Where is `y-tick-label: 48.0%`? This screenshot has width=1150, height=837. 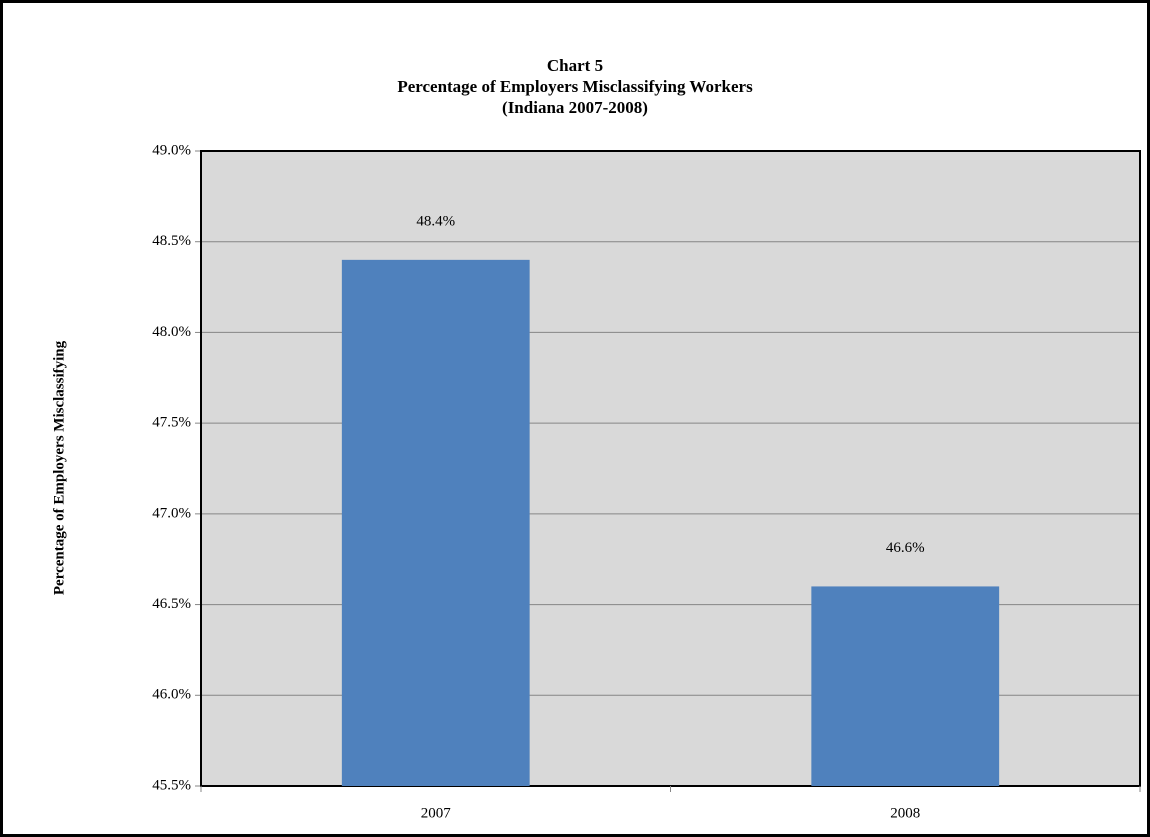
y-tick-label: 48.0% is located at coordinates (171, 332).